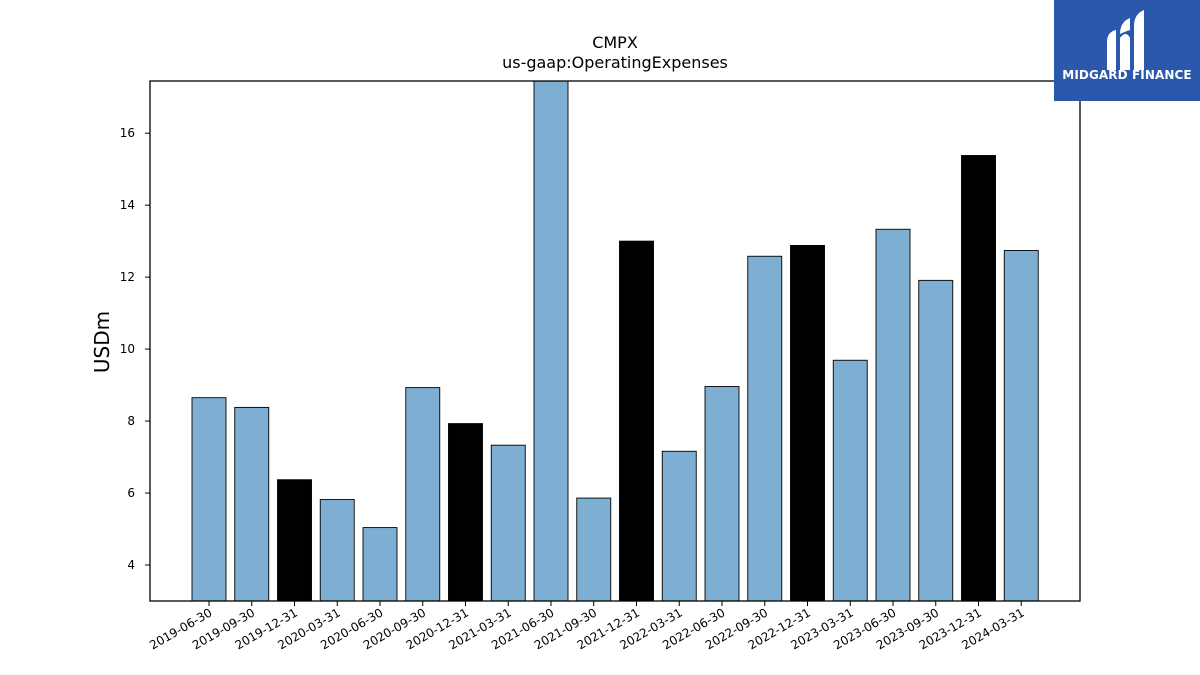 The height and width of the screenshot is (675, 1200). I want to click on y-tick-label: 16, so click(127, 133).